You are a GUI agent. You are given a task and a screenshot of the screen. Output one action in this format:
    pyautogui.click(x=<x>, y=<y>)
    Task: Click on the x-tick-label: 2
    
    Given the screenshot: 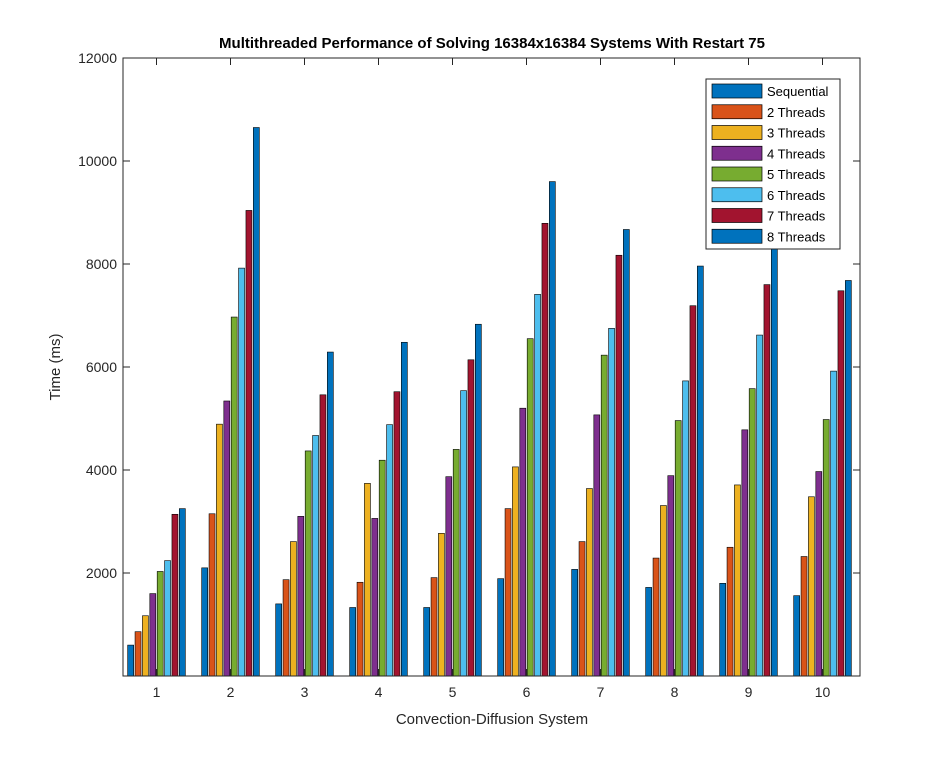 What is the action you would take?
    pyautogui.click(x=231, y=692)
    